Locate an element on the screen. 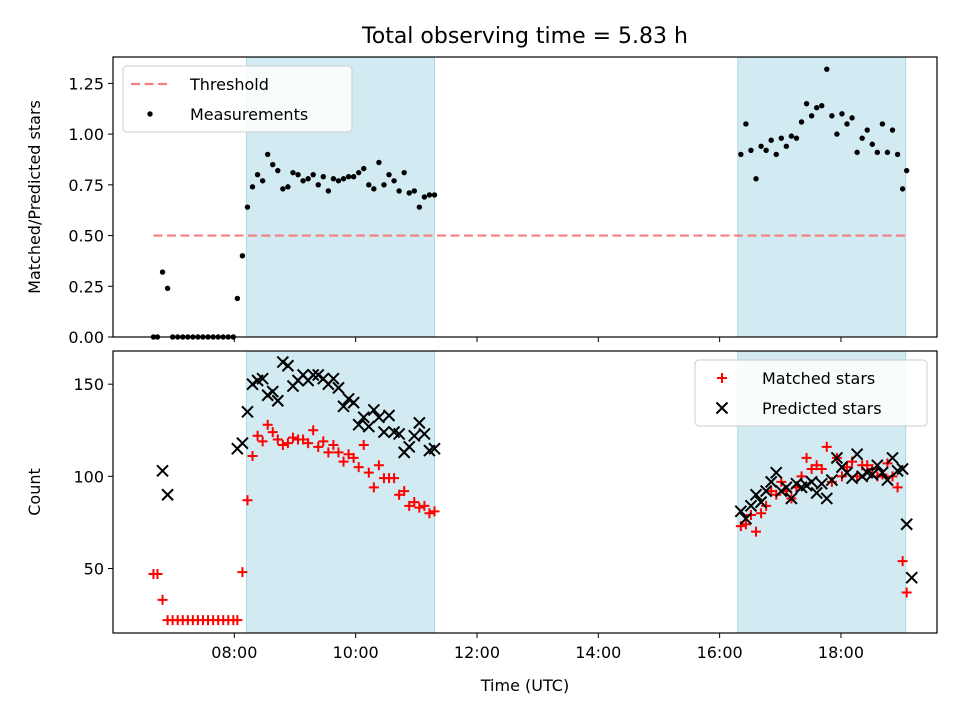  y-tick-label: 0.50 is located at coordinates (86, 236).